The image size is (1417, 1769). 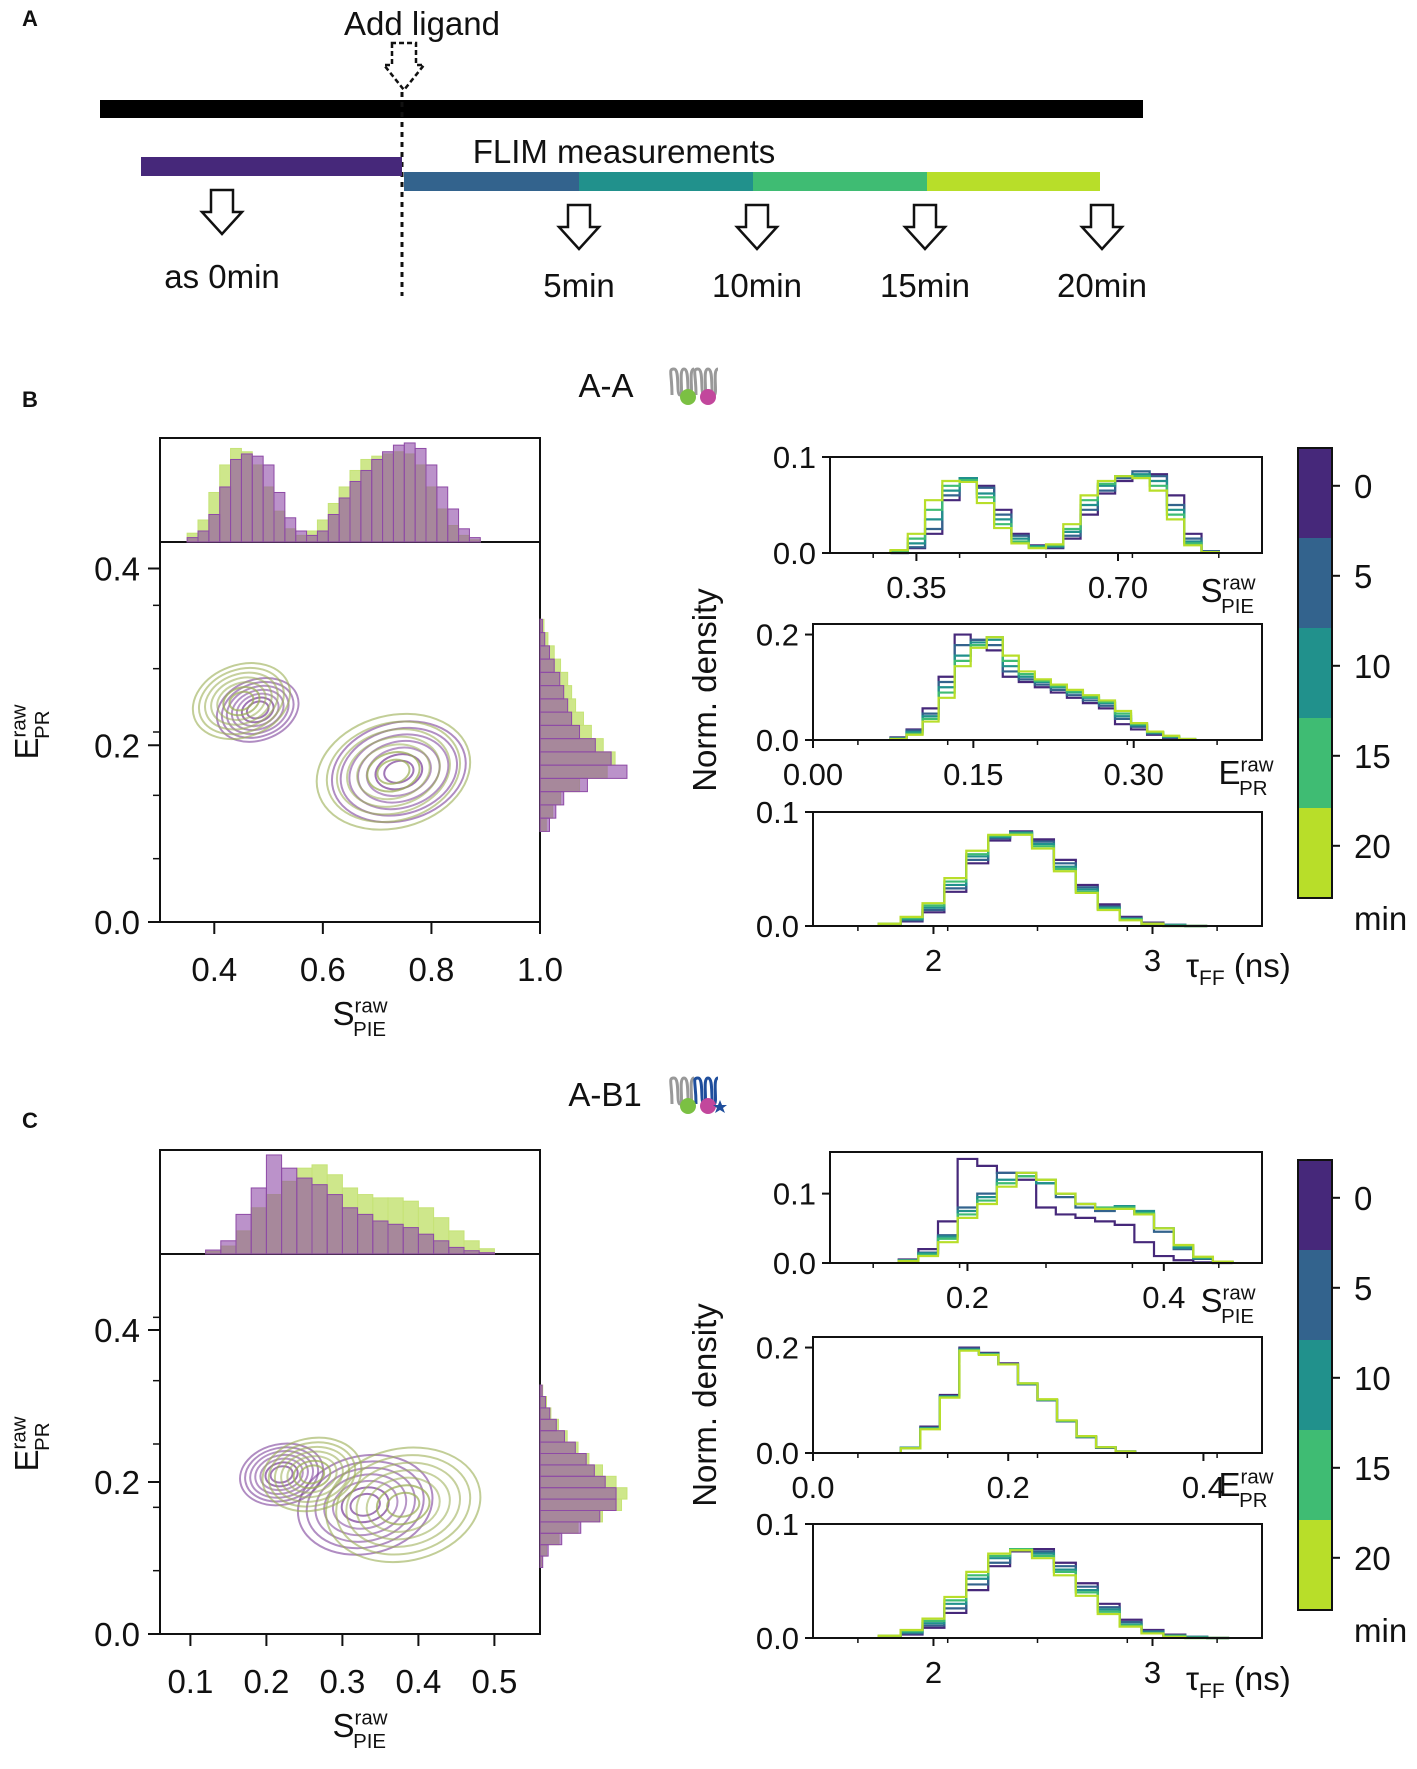 I want to click on segment-15min, so click(x=840, y=181).